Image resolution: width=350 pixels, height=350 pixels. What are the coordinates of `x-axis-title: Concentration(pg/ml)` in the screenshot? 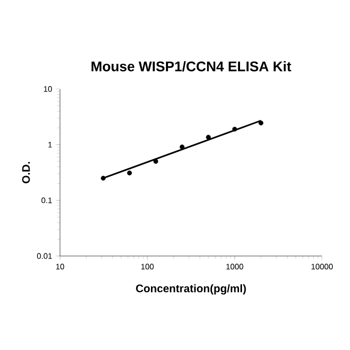 It's located at (191, 289).